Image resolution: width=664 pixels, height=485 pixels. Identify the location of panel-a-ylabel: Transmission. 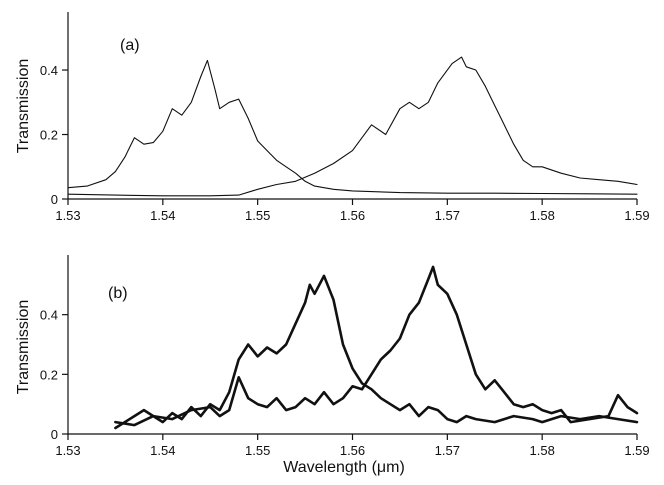
(23, 106).